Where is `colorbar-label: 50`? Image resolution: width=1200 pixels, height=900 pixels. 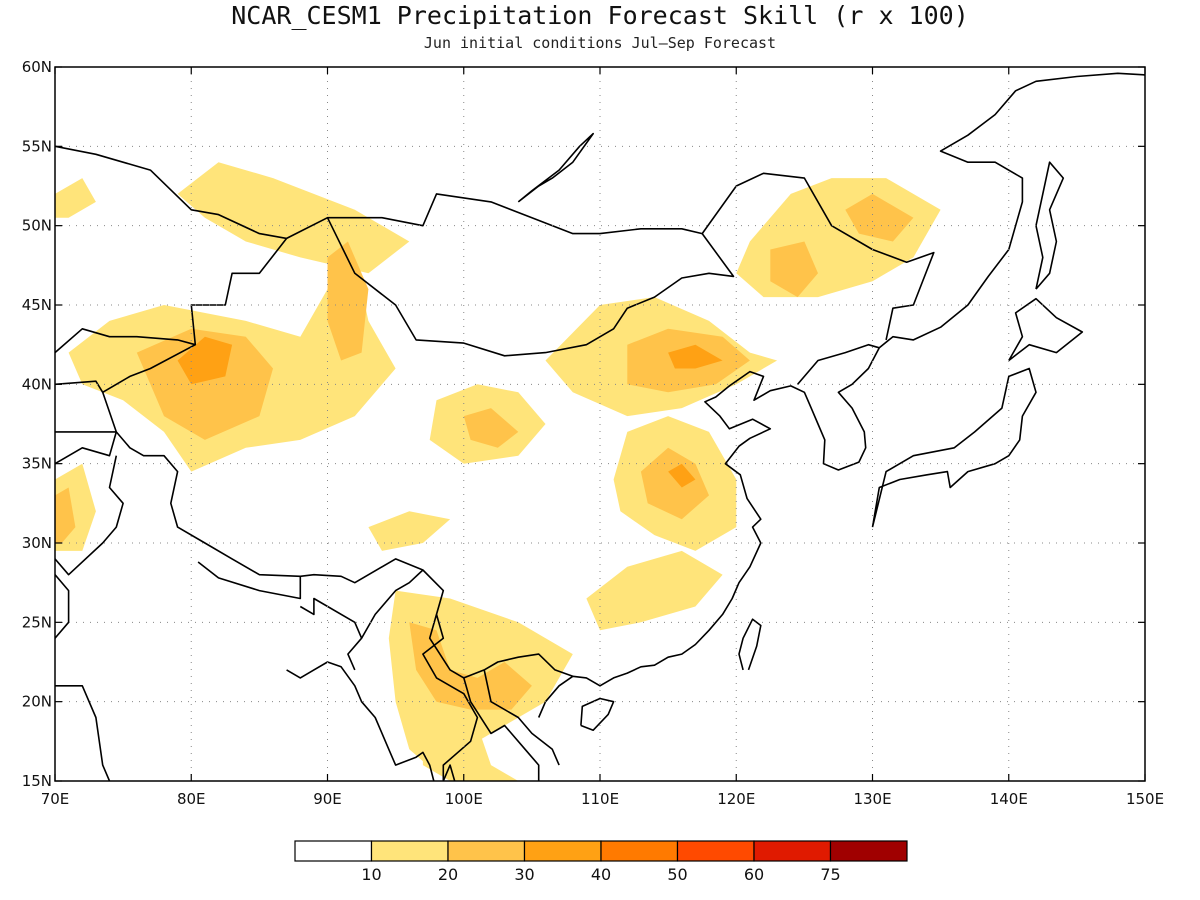 colorbar-label: 50 is located at coordinates (677, 874).